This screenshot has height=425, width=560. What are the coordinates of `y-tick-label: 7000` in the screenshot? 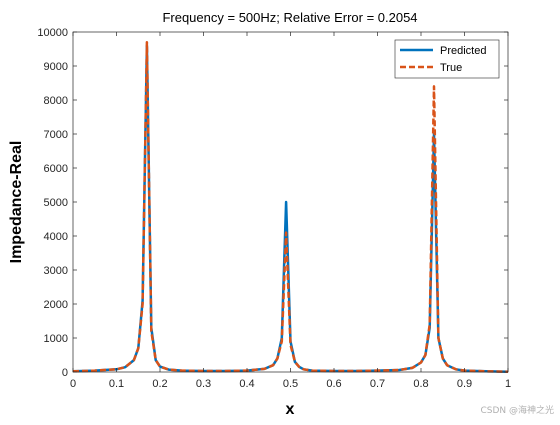 It's located at (56, 135).